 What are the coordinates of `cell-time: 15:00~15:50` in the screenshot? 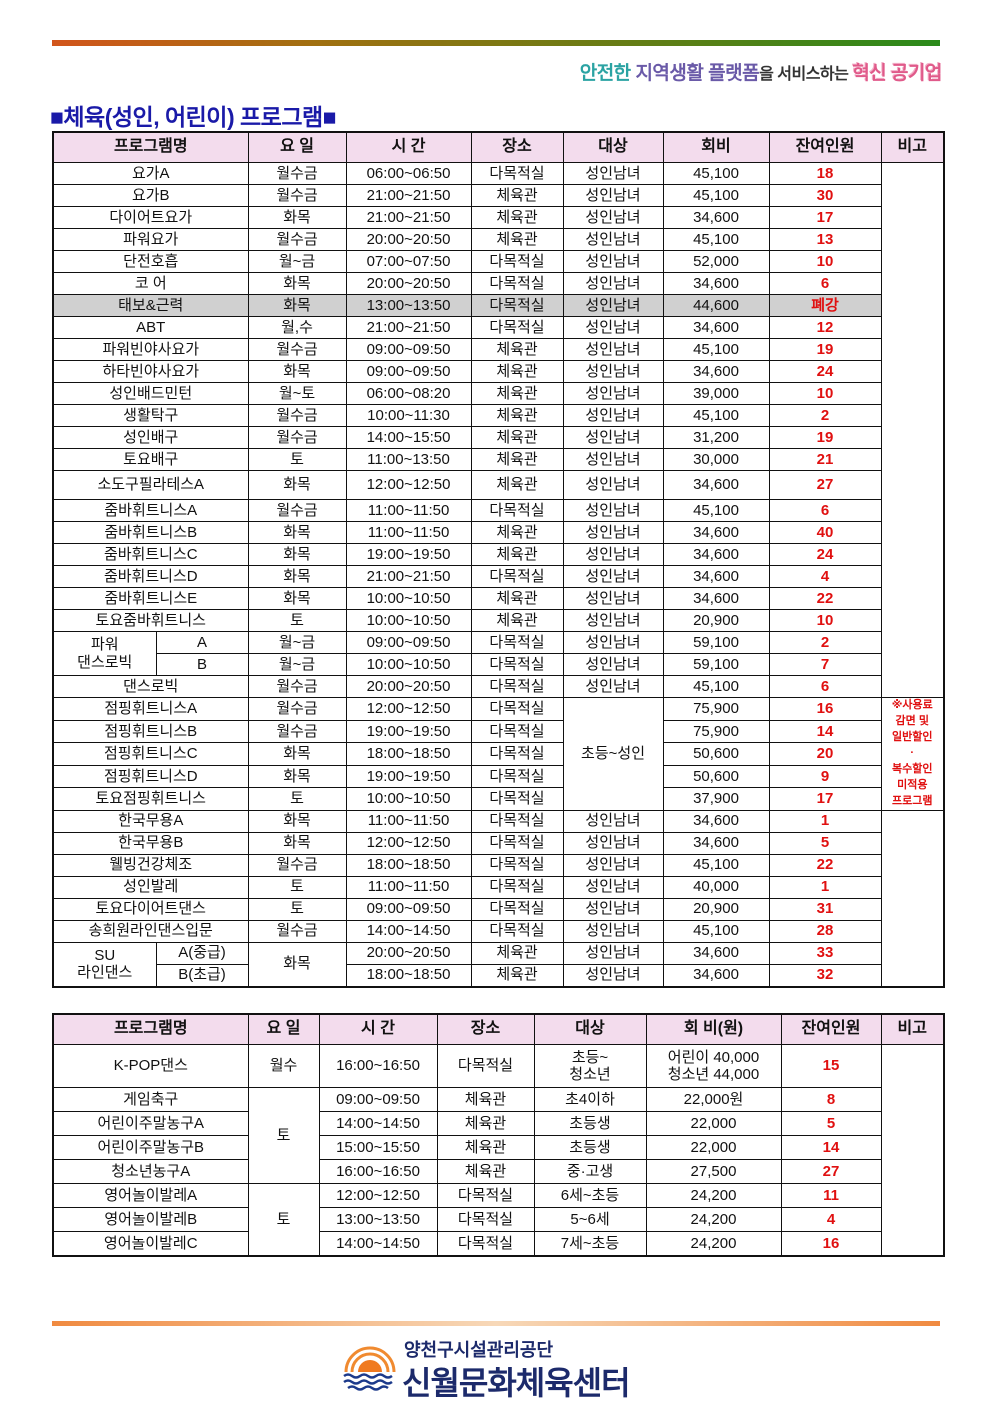 It's located at (378, 1147).